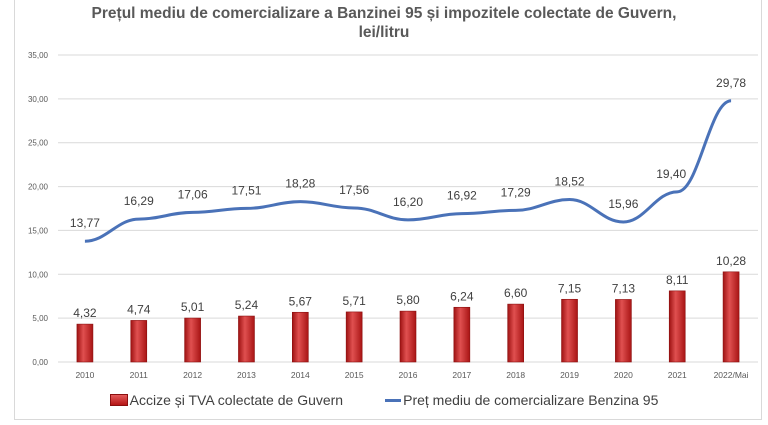 The width and height of the screenshot is (768, 425). I want to click on line-data-label: 16,29, so click(139, 201).